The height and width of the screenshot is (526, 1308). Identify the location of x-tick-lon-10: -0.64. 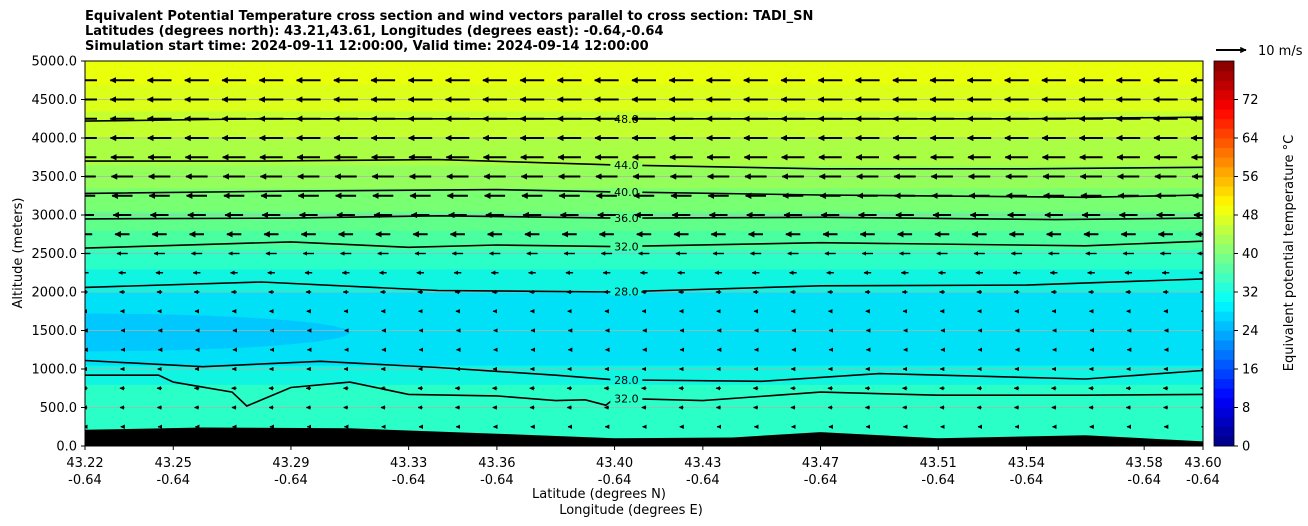
(1144, 480).